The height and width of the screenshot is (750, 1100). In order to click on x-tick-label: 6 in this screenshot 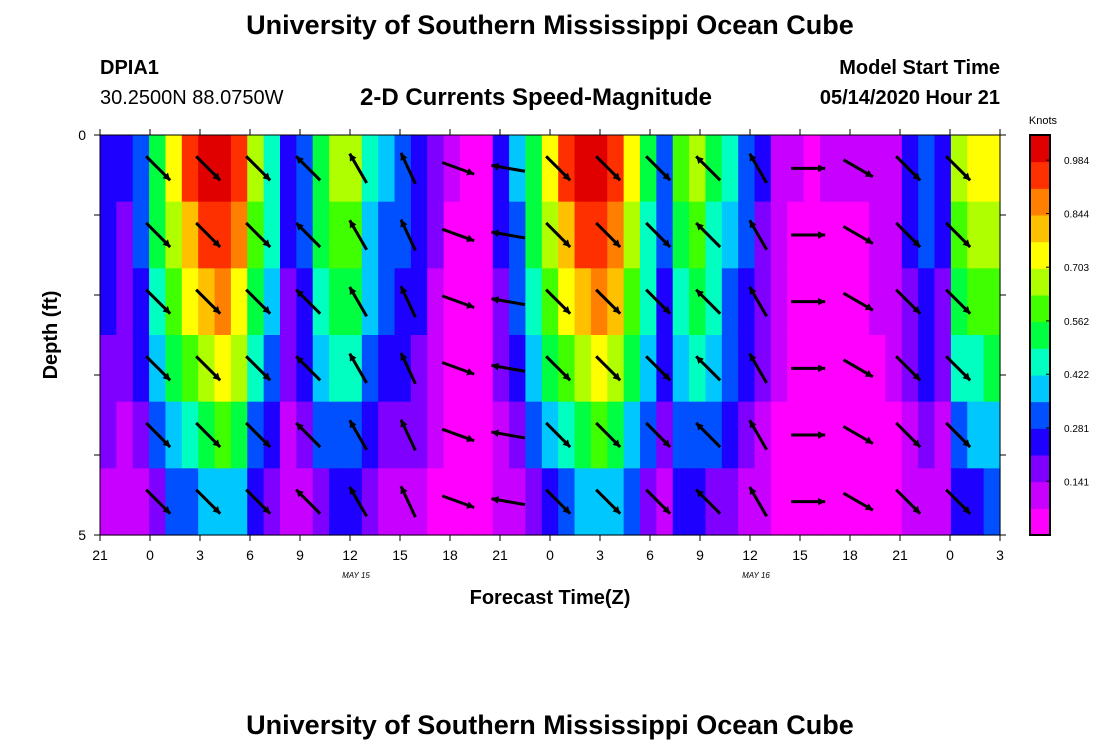, I will do `click(650, 555)`.